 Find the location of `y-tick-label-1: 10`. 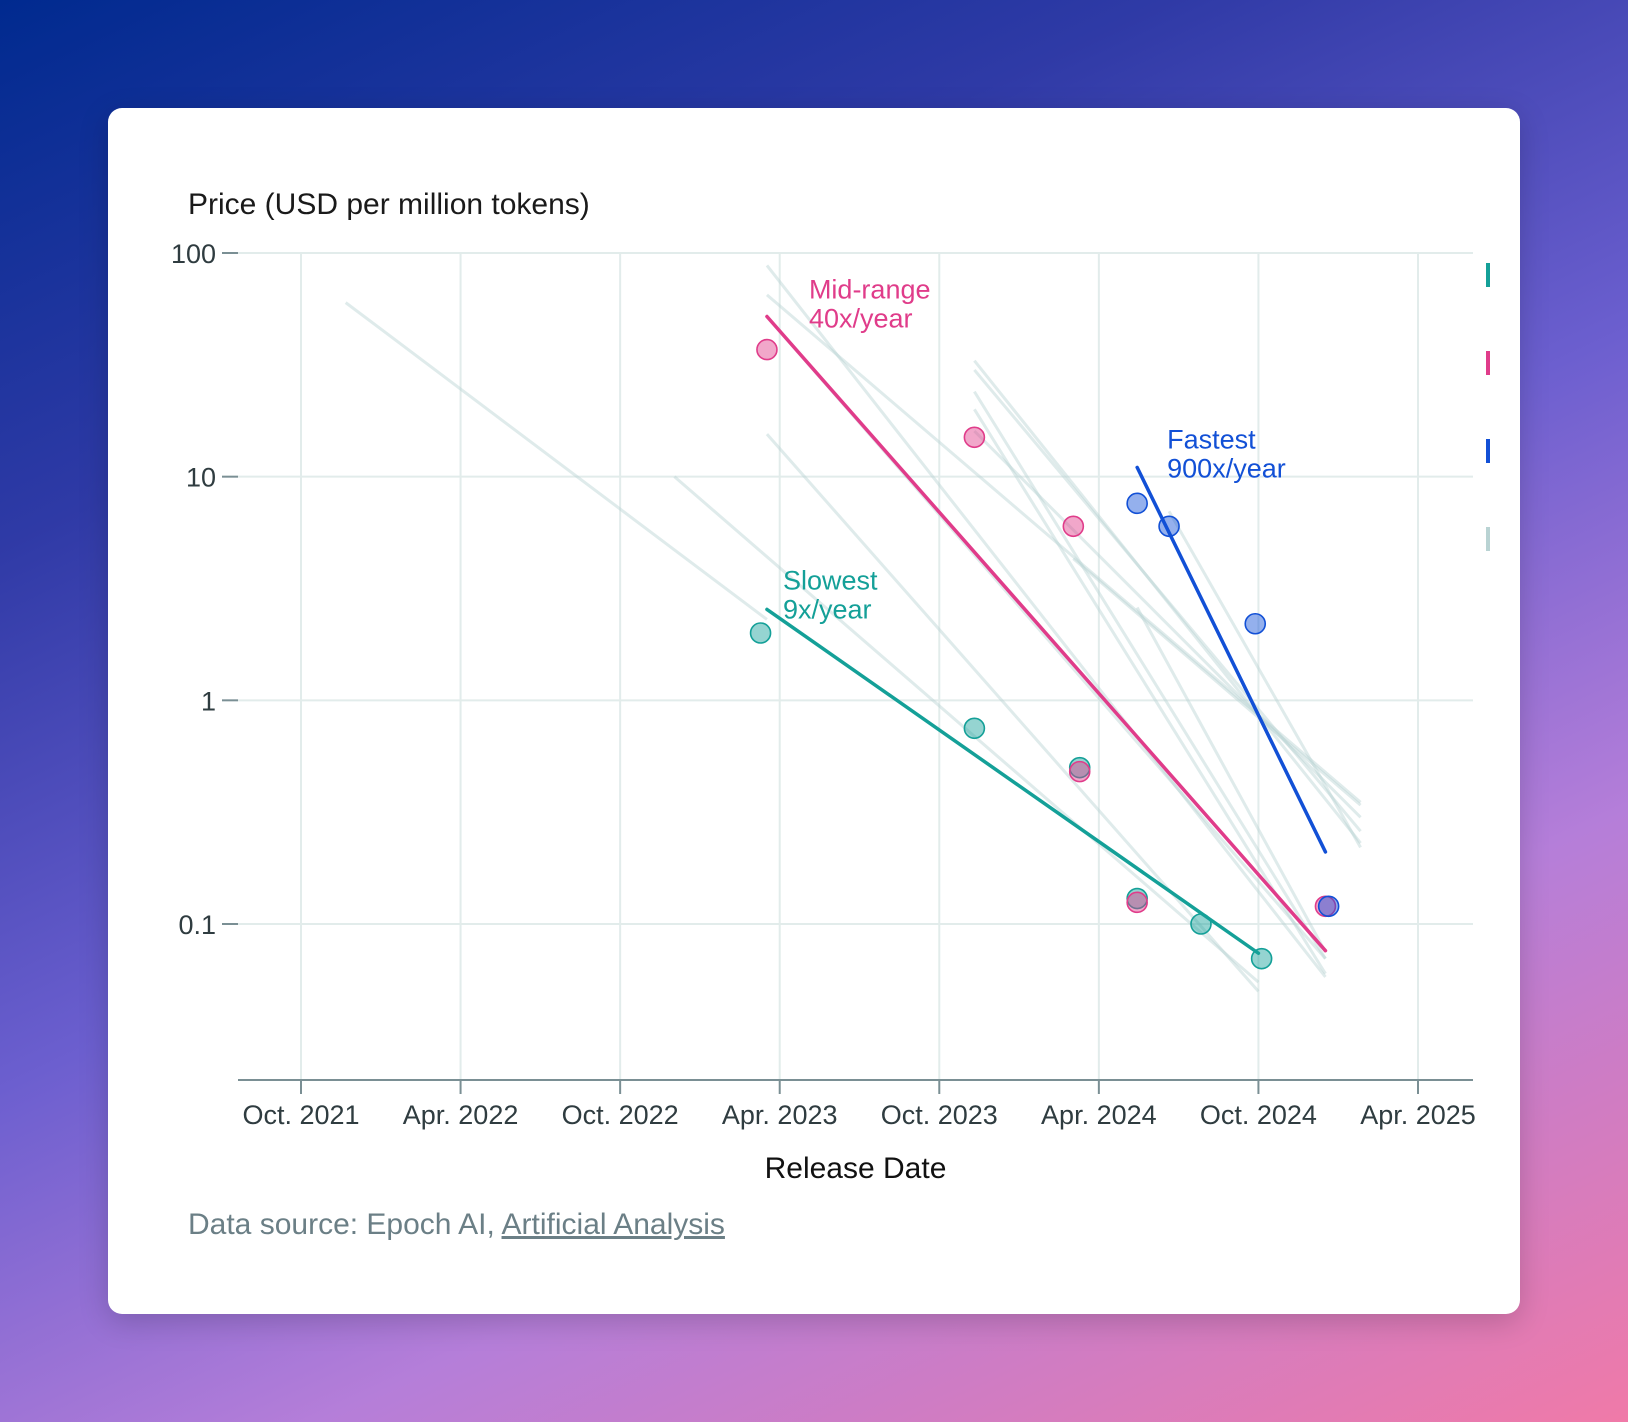

y-tick-label-1: 10 is located at coordinates (201, 478).